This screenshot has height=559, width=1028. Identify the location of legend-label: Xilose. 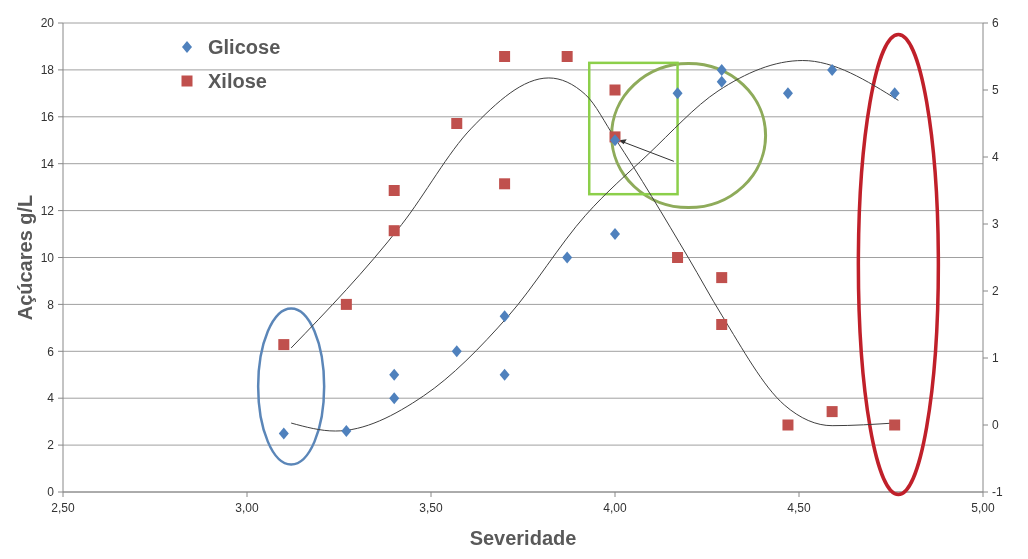
(237, 81).